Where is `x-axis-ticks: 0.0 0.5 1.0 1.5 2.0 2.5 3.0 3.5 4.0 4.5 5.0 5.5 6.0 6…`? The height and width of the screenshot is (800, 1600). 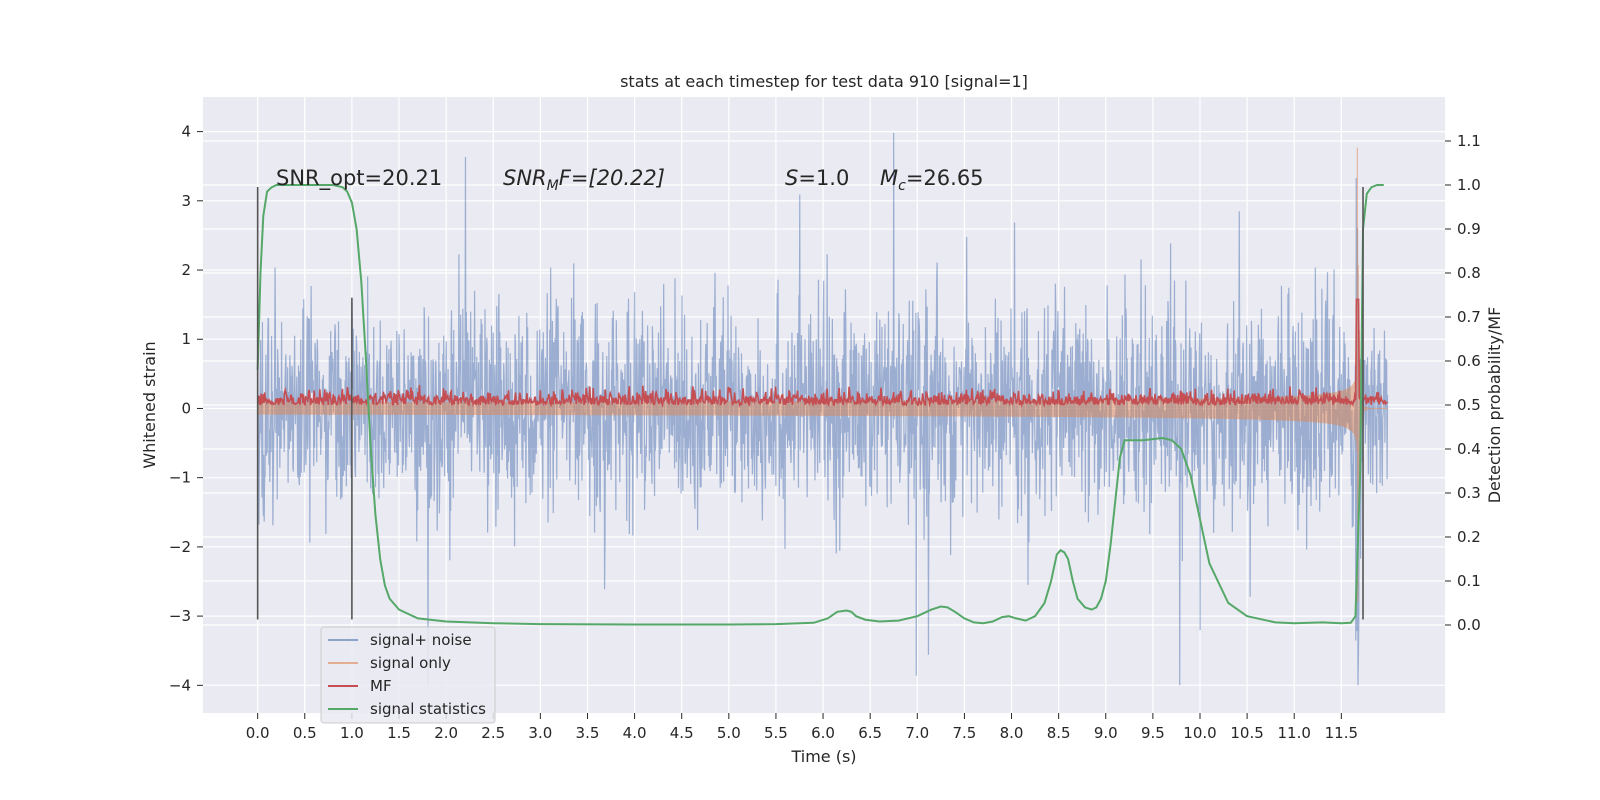 x-axis-ticks: 0.0 0.5 1.0 1.5 2.0 2.5 3.0 3.5 4.0 4.5 5.0 5.5 6.0 6… is located at coordinates (802, 727).